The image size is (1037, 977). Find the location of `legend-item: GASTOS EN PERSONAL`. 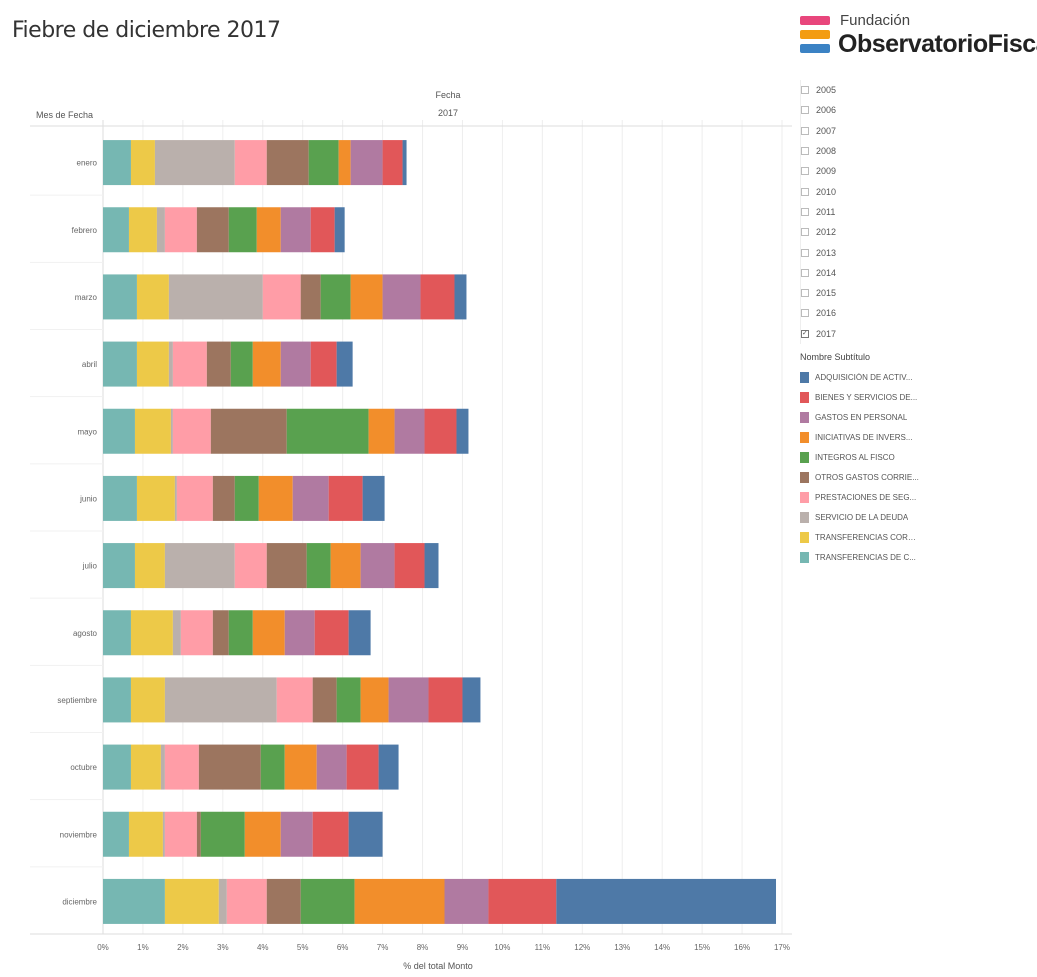

legend-item: GASTOS EN PERSONAL is located at coordinates (860, 418).